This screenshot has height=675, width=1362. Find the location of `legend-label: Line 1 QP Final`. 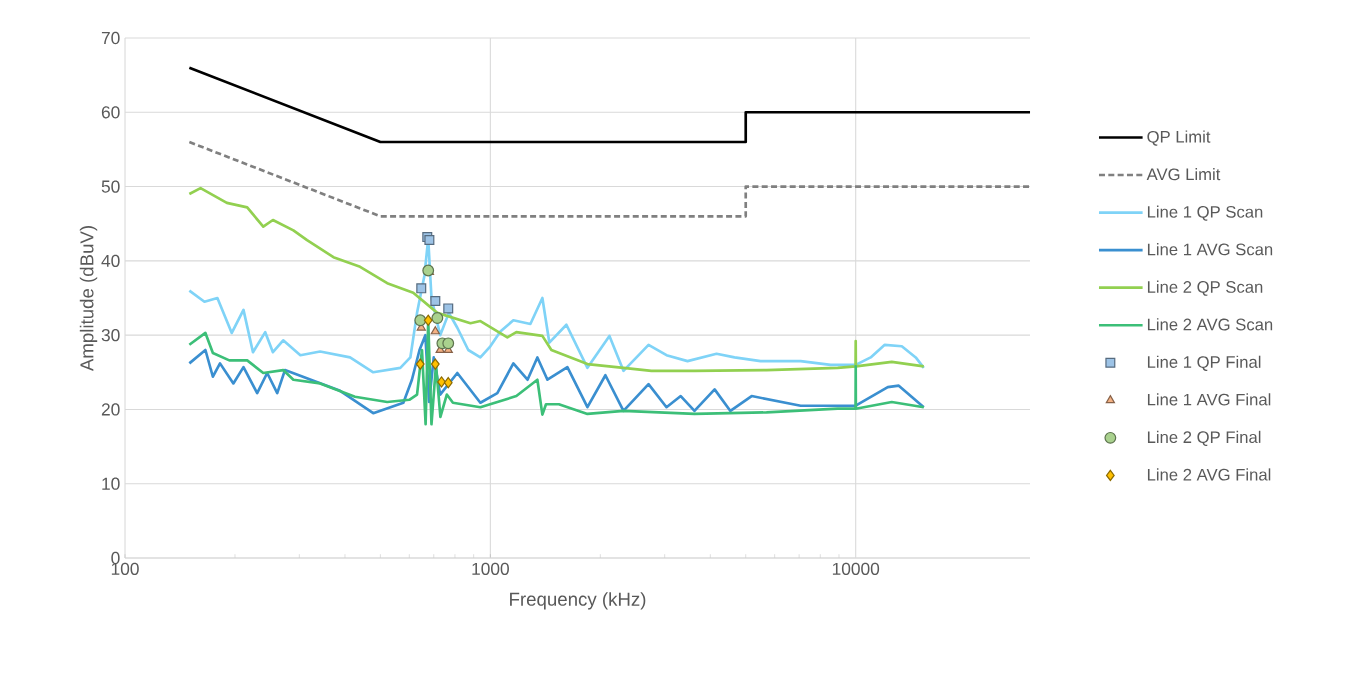

legend-label: Line 1 QP Final is located at coordinates (1204, 363).